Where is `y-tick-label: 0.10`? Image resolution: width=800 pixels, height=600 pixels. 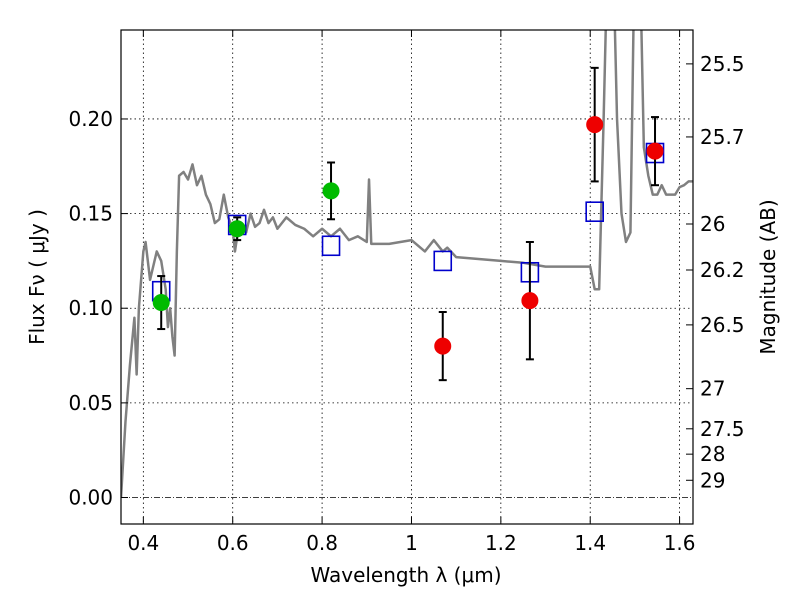 y-tick-label: 0.10 is located at coordinates (90, 308).